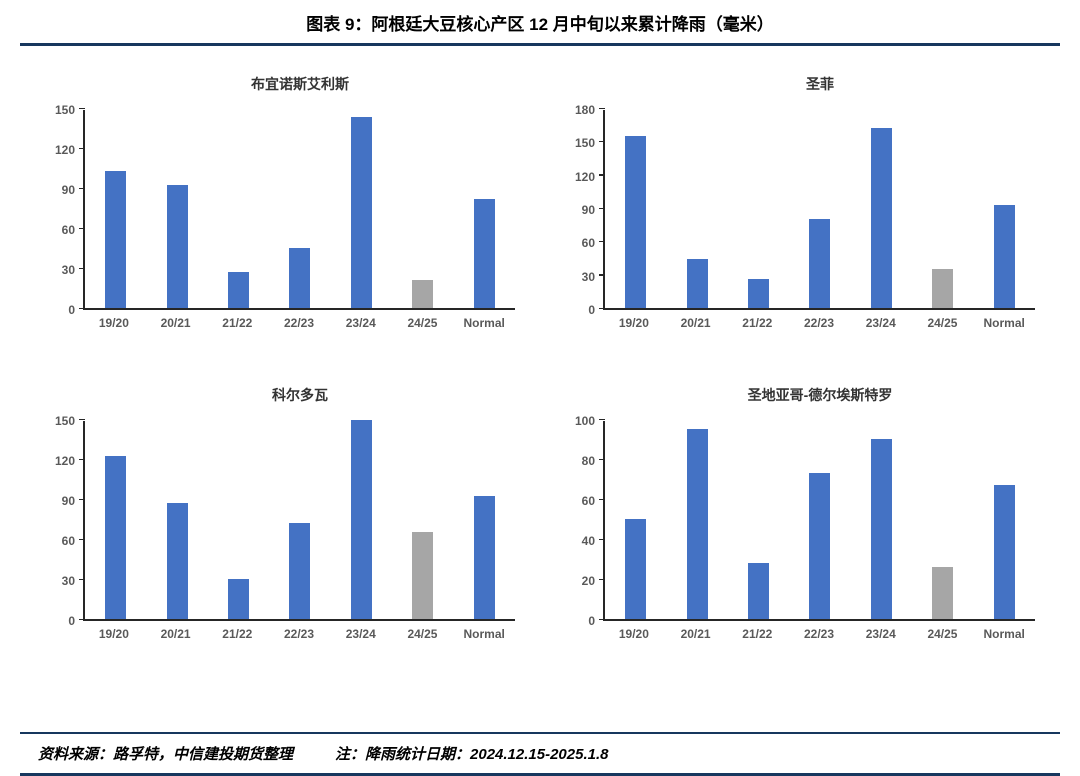 This screenshot has height=776, width=1080. I want to click on y-tick-label: 40, so click(588, 541).